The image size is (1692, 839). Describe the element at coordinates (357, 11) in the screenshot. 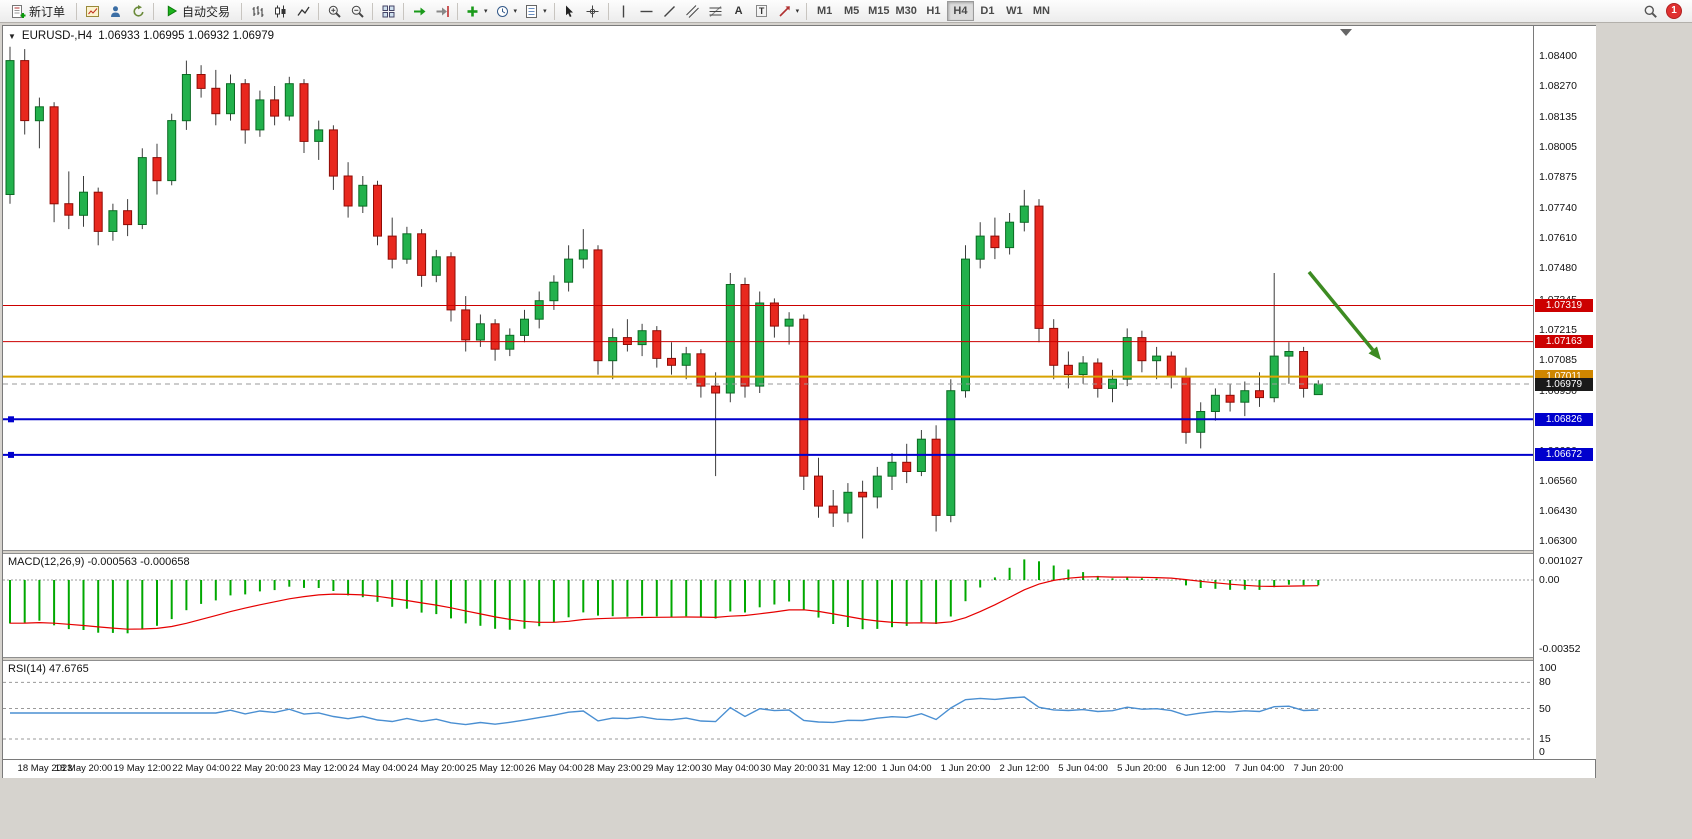

I see `zoom-out-button` at that location.